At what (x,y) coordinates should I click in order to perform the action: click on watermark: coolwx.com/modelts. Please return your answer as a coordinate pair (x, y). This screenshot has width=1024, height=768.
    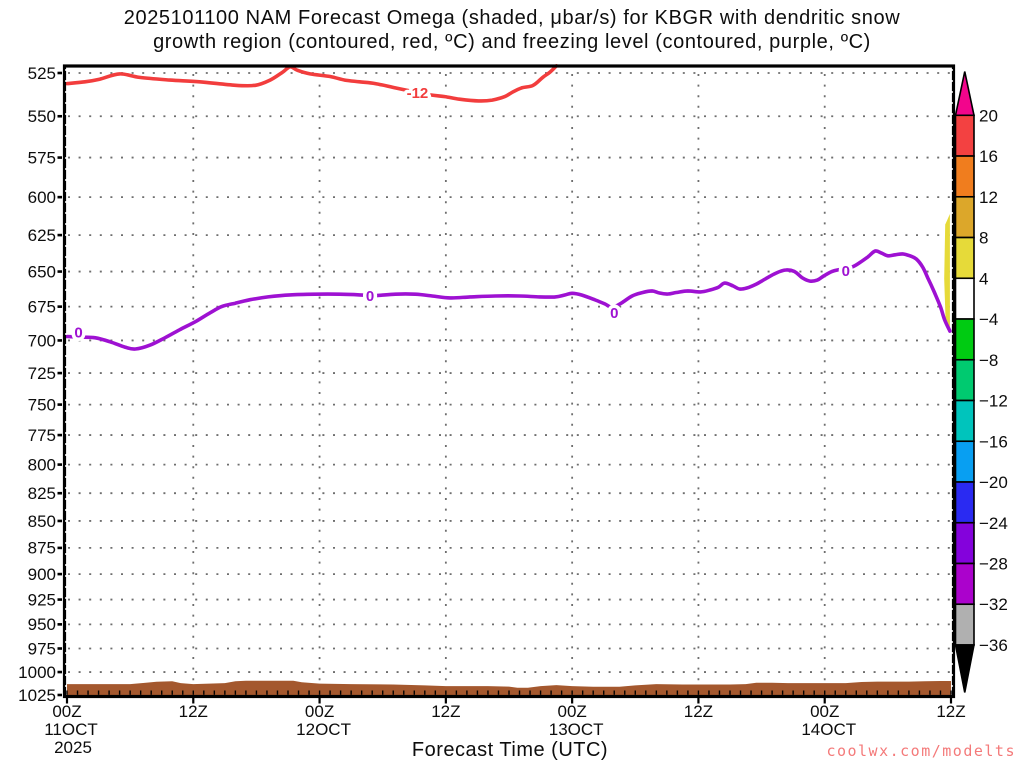
    Looking at the image, I should click on (921, 751).